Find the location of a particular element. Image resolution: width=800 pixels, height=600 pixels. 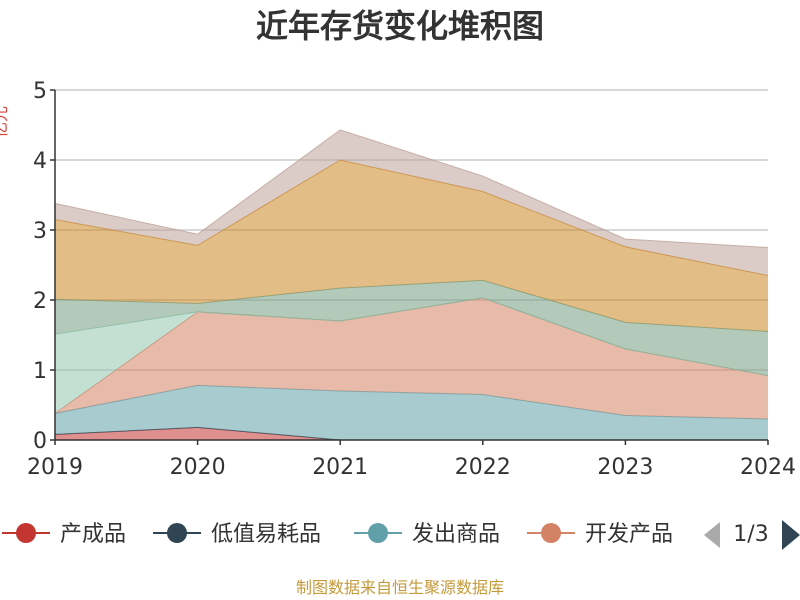

legend-item: 低值易耗品 is located at coordinates (237, 534).